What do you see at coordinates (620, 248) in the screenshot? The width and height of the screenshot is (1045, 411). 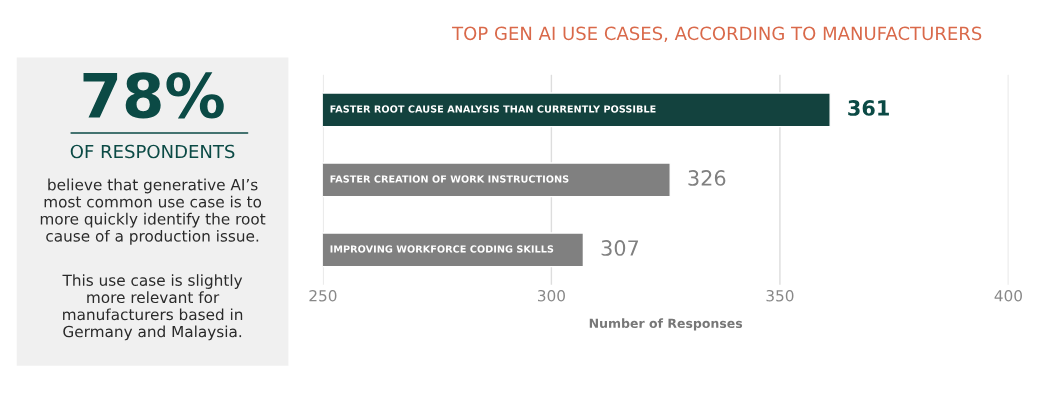 I see `data-label: 307` at bounding box center [620, 248].